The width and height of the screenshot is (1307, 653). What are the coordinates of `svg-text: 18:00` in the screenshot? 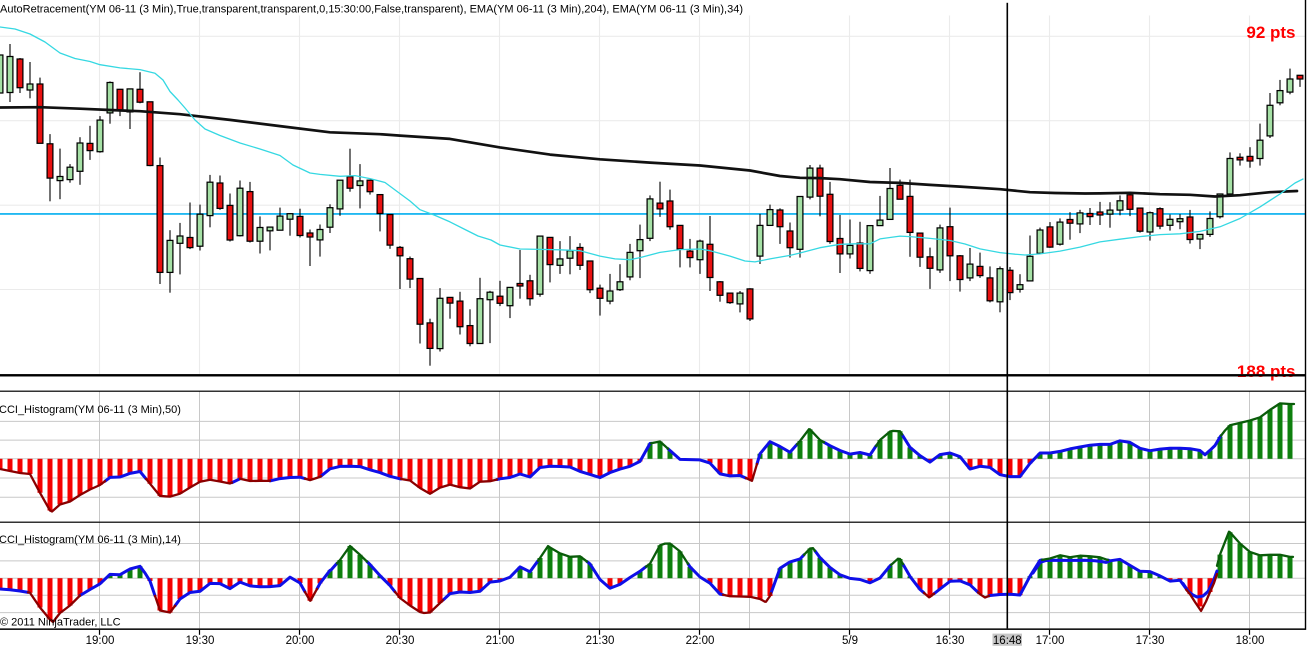 It's located at (1250, 641).